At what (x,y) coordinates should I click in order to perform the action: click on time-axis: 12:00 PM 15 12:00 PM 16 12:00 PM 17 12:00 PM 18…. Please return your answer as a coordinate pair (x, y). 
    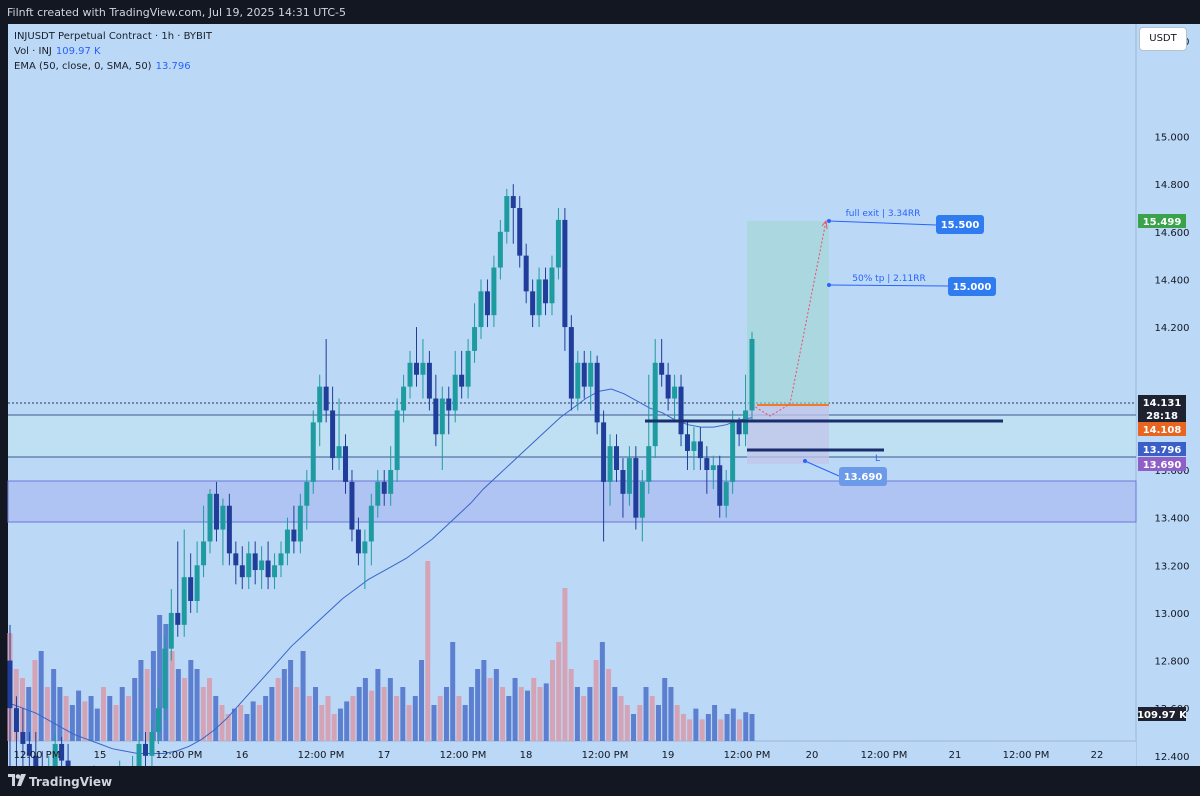
    Looking at the image, I should click on (559, 755).